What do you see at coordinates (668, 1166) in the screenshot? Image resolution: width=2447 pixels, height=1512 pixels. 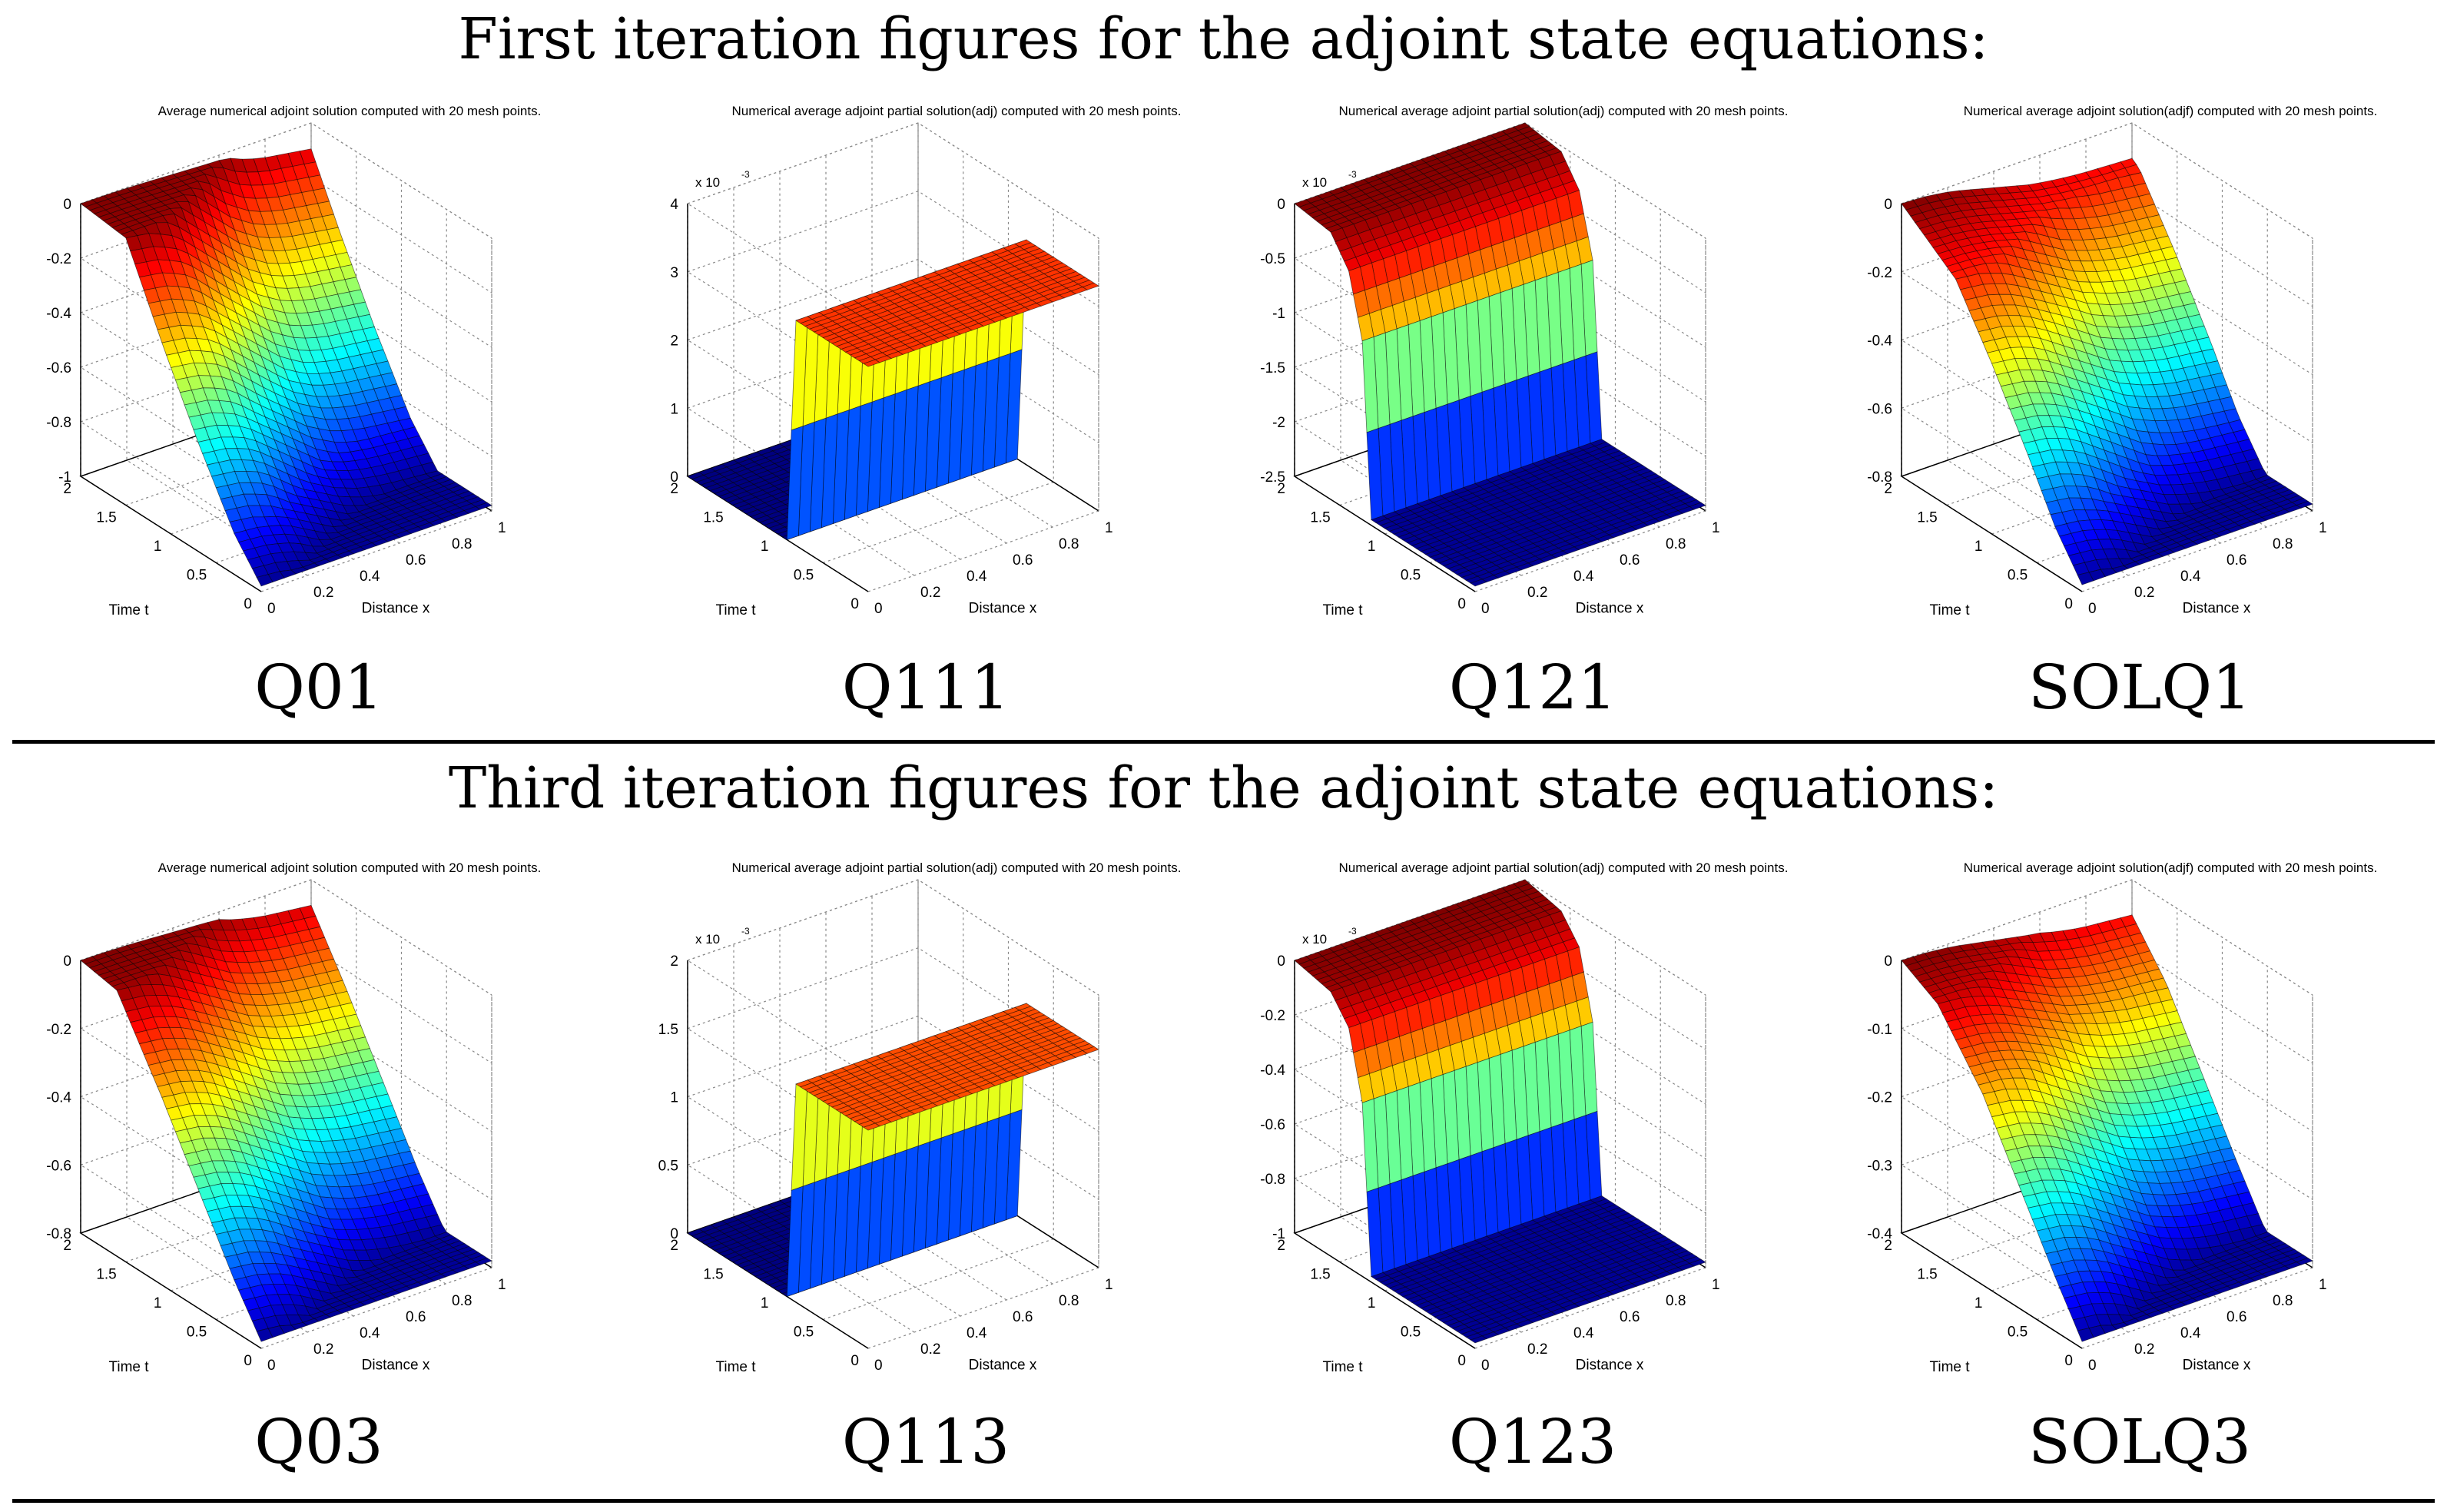 I see `z-tick-label: 0.5` at bounding box center [668, 1166].